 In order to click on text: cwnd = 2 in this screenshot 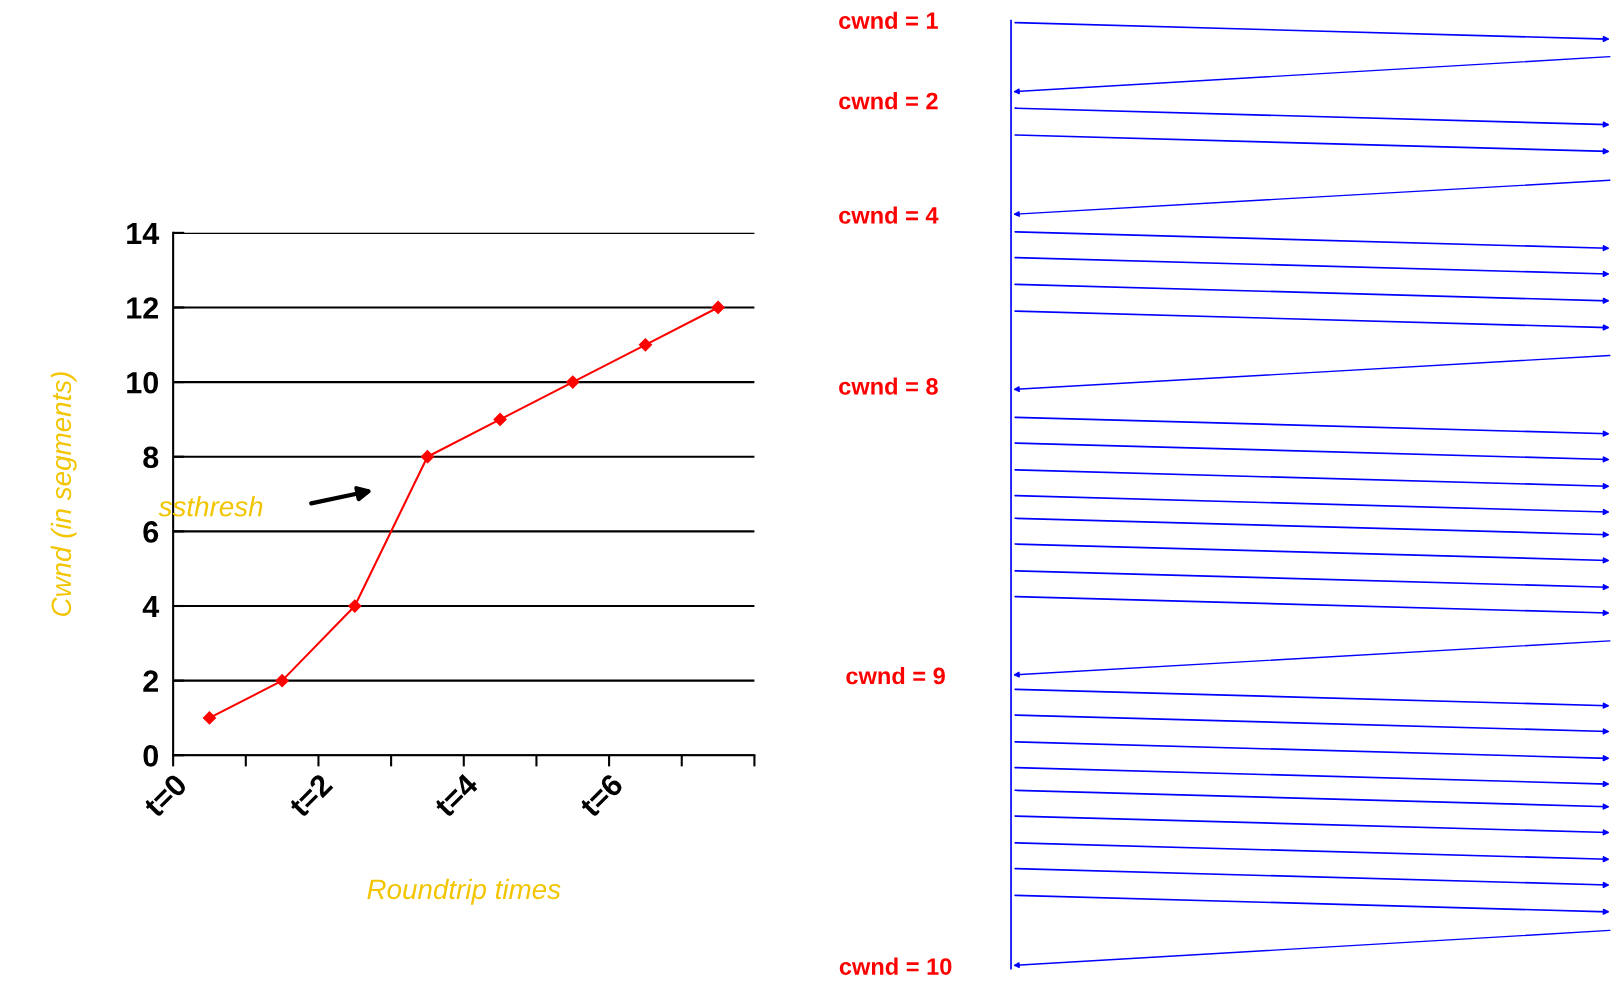, I will do `click(888, 101)`.